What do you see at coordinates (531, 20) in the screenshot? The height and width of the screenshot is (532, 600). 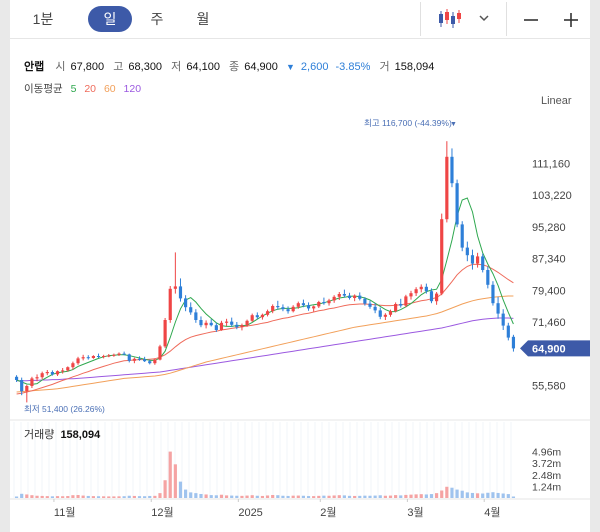 I see `minus-icon` at bounding box center [531, 20].